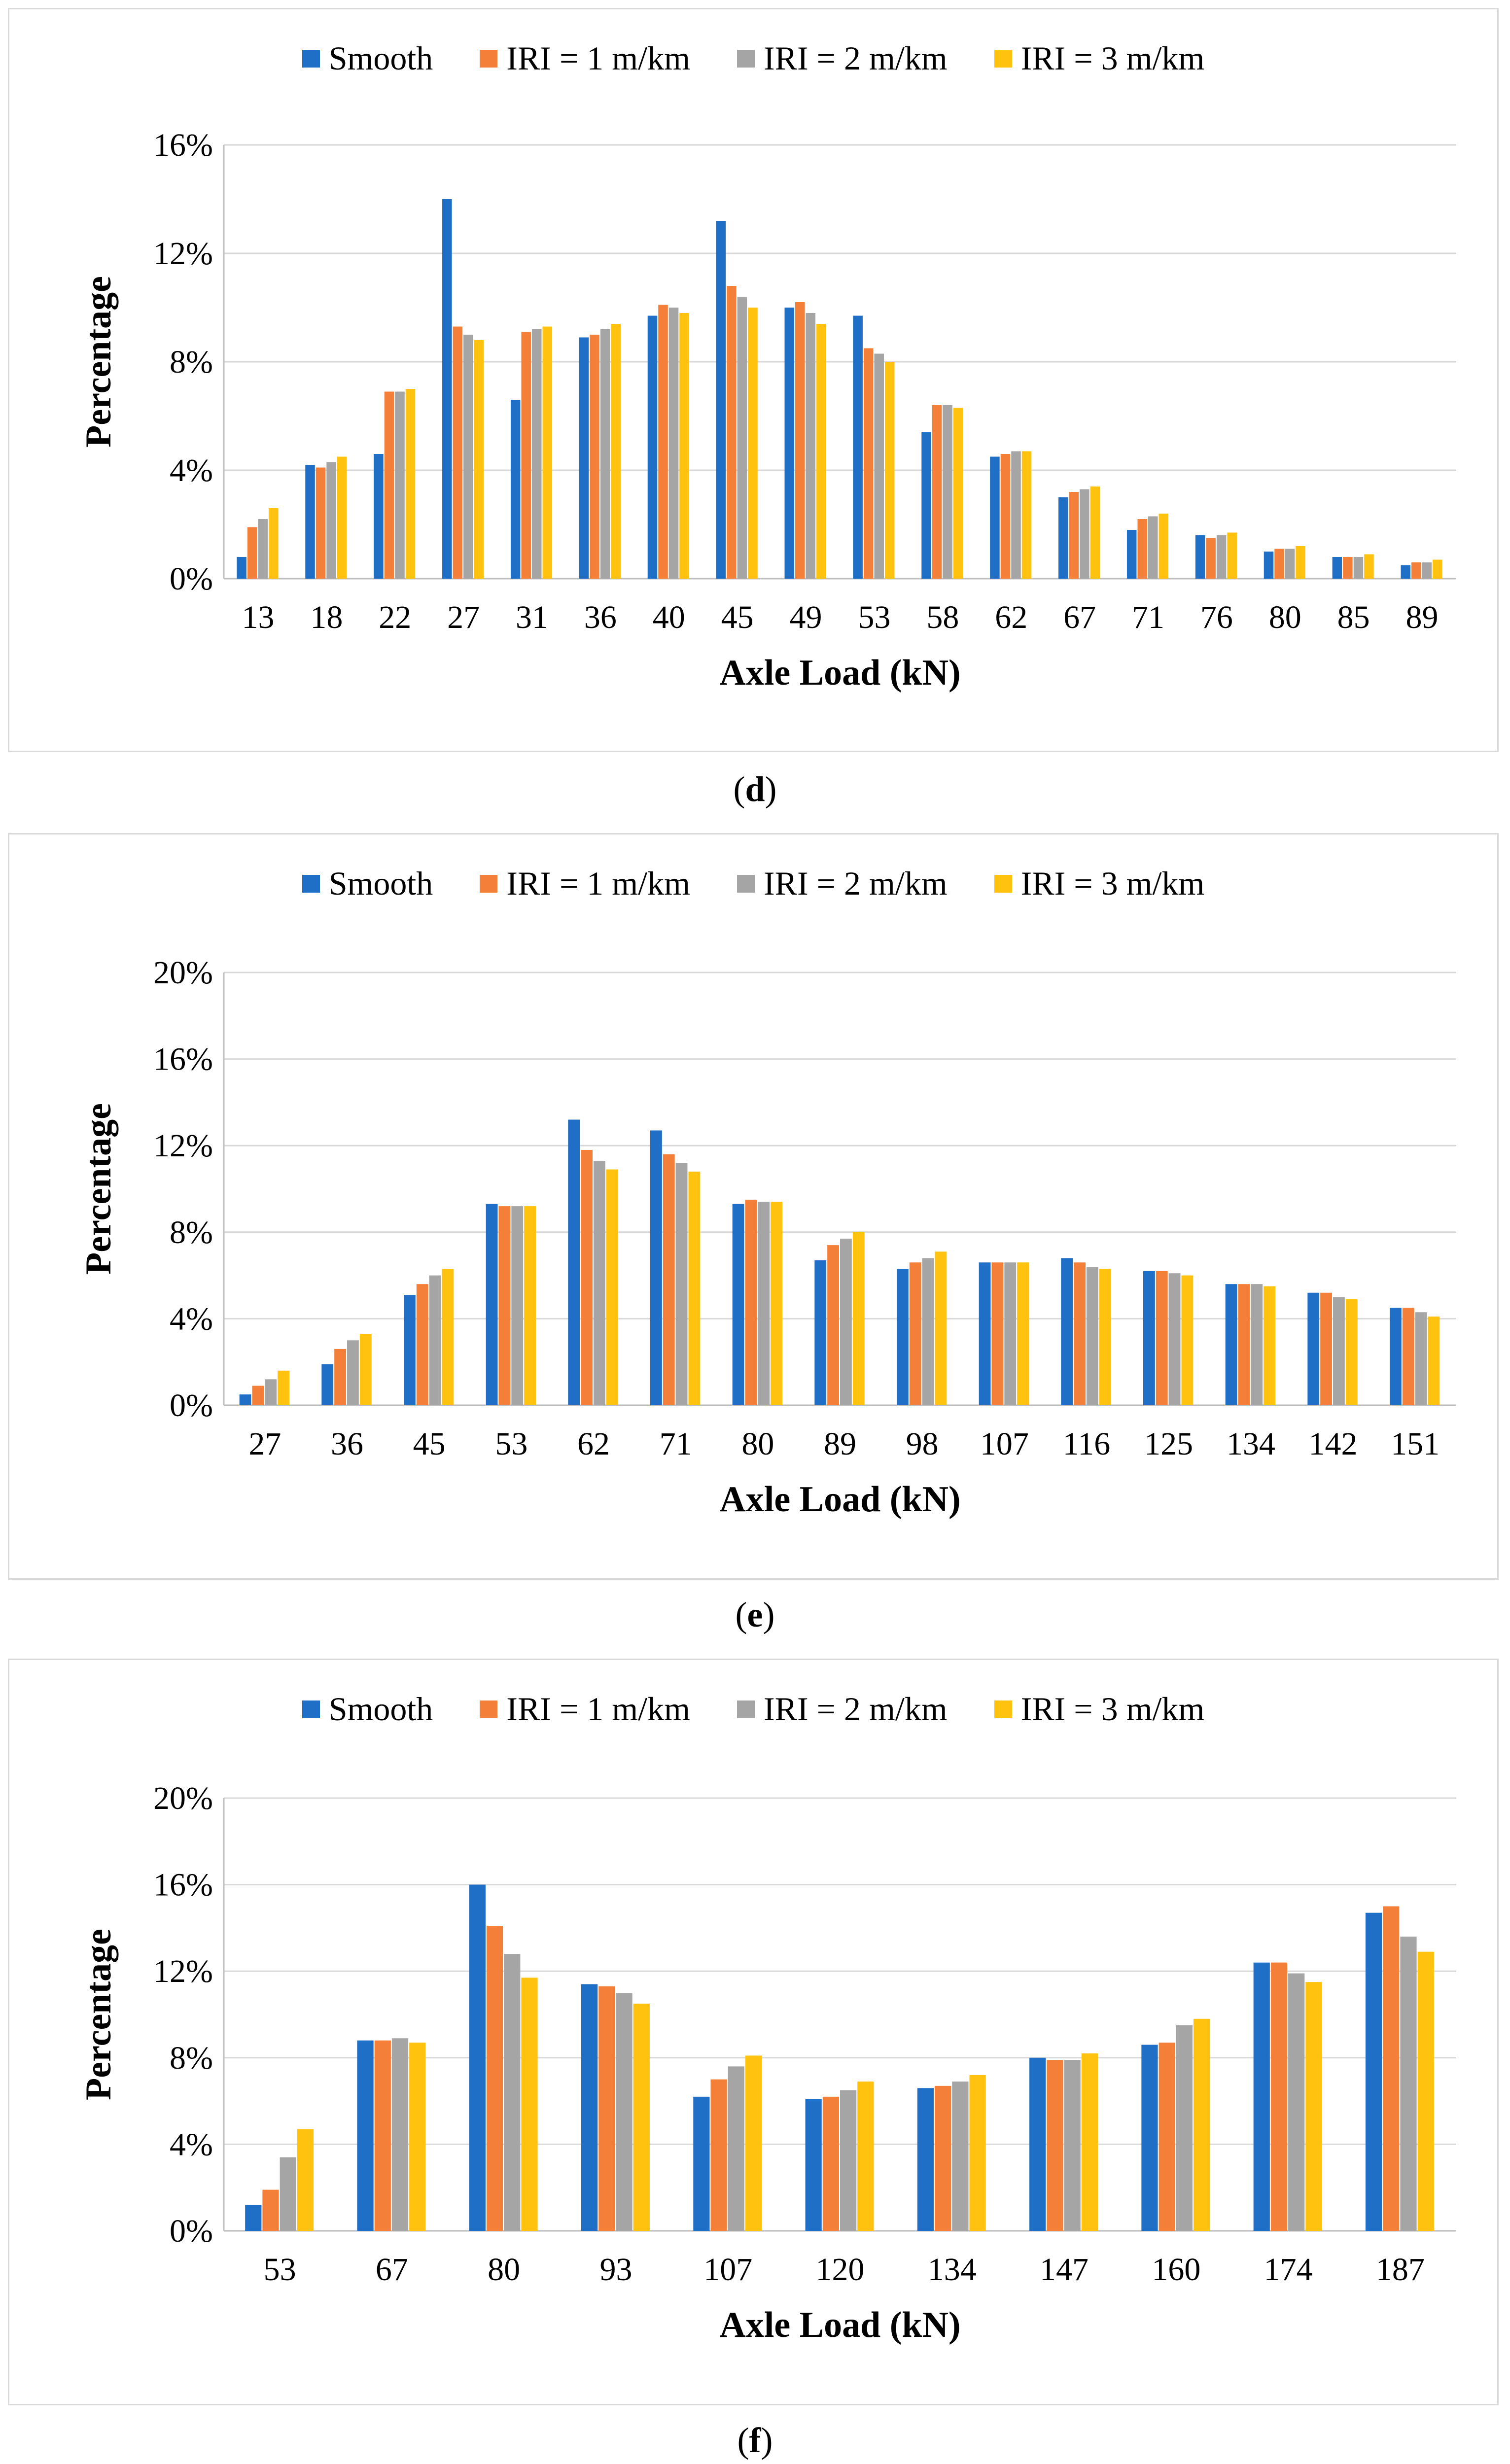 Image resolution: width=1510 pixels, height=2464 pixels. Describe the element at coordinates (855, 1709) in the screenshot. I see `legend-label: IRI = 2 m/km` at that location.